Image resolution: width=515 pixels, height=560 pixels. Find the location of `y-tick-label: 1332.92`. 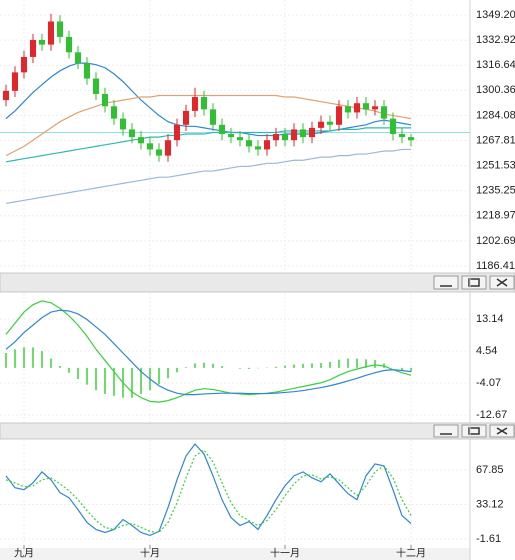

y-tick-label: 1332.92 is located at coordinates (495, 40).